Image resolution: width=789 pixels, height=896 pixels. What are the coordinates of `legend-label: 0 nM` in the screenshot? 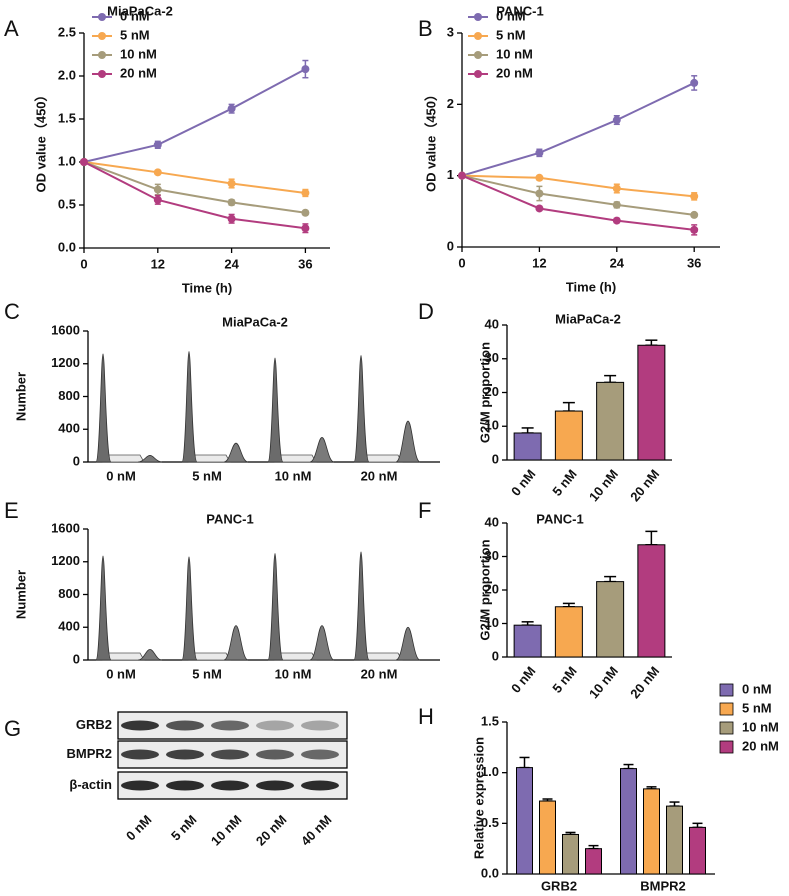 It's located at (757, 688).